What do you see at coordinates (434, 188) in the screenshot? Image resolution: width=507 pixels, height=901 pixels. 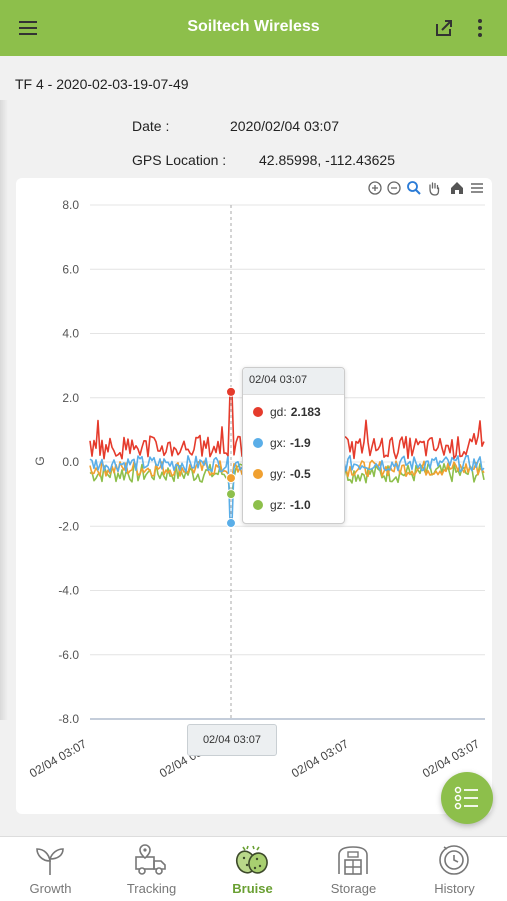 I see `pan-hand-icon` at bounding box center [434, 188].